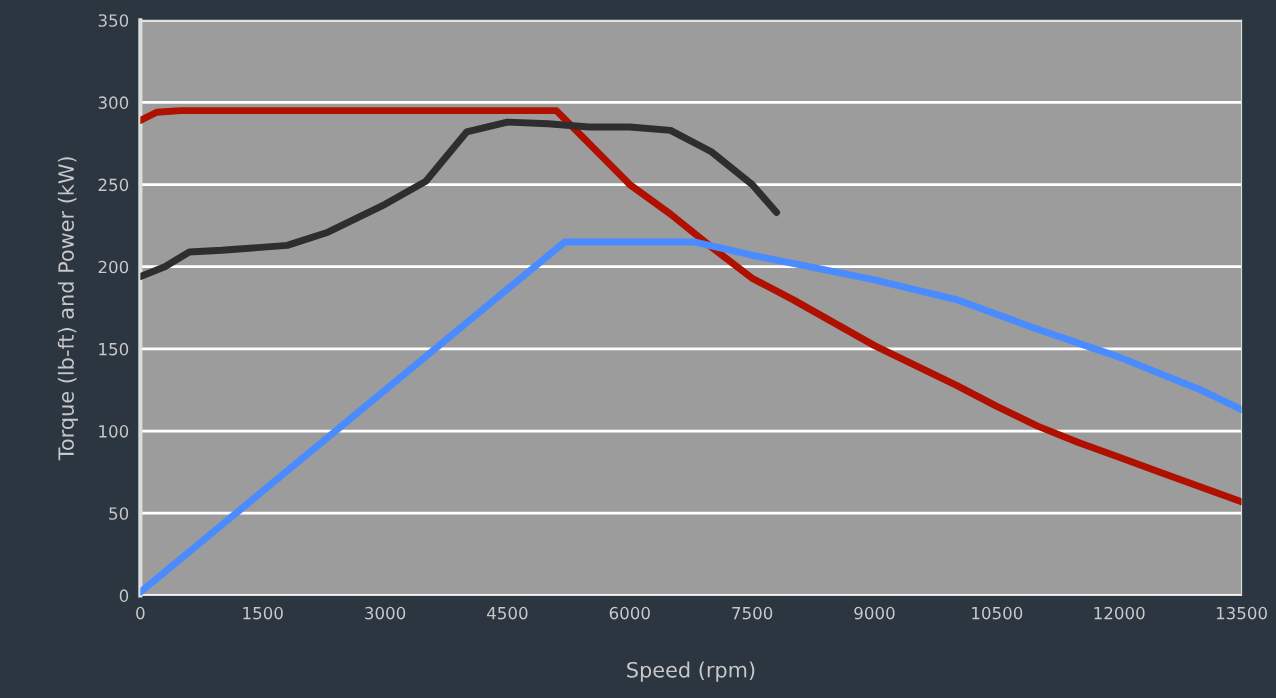 The width and height of the screenshot is (1276, 698). I want to click on x-tick-label: 10500, so click(997, 613).